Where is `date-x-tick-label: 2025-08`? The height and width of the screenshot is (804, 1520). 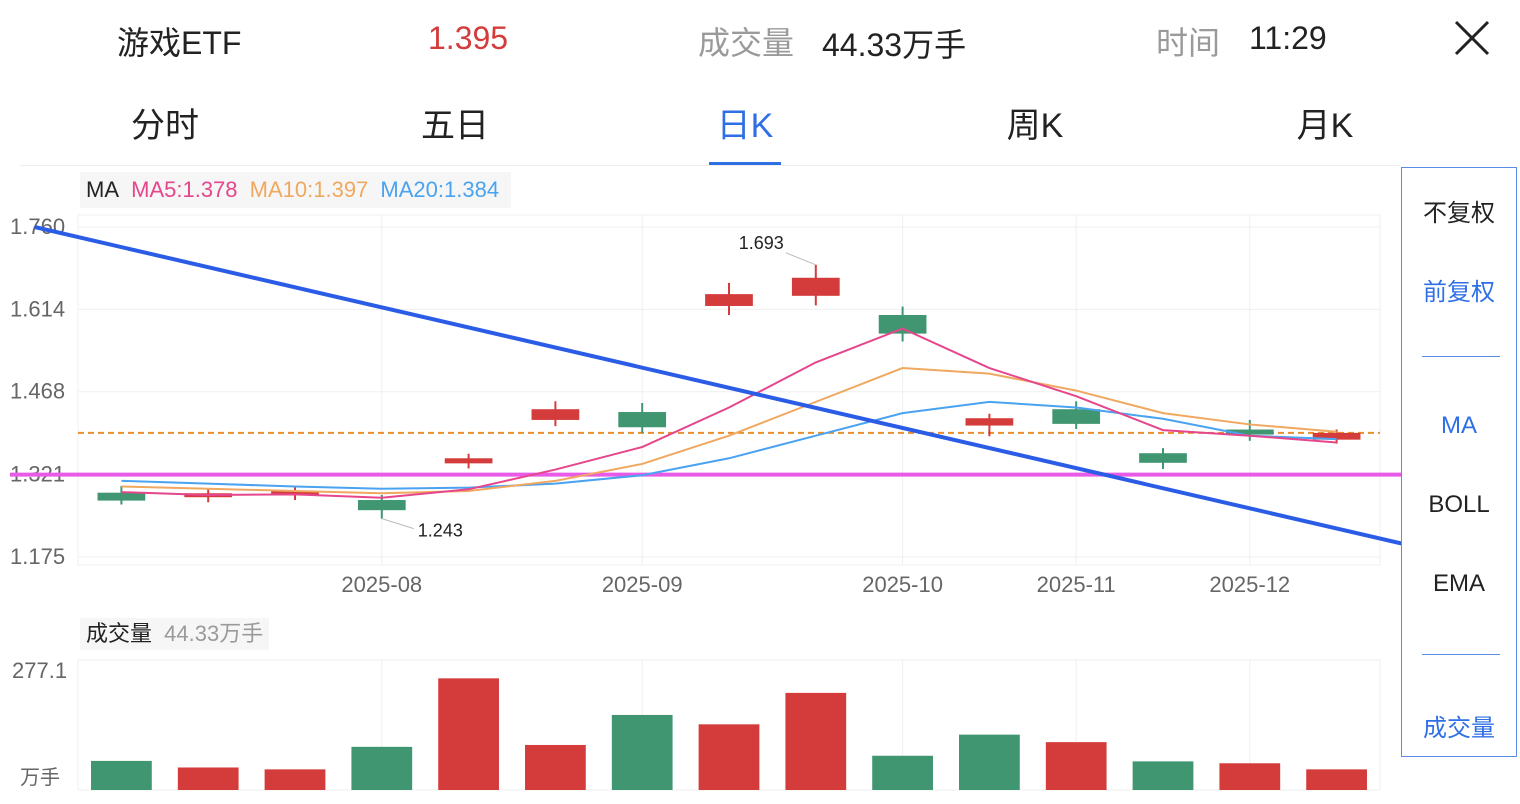 date-x-tick-label: 2025-08 is located at coordinates (381, 584).